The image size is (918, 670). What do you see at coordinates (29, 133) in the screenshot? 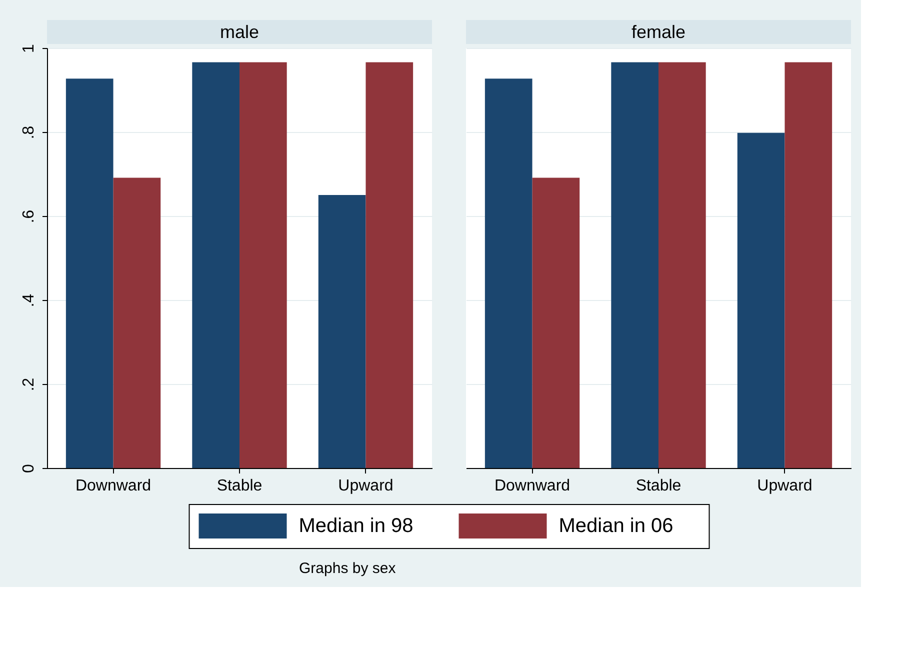
I see `y-tick-label: .8` at bounding box center [29, 133].